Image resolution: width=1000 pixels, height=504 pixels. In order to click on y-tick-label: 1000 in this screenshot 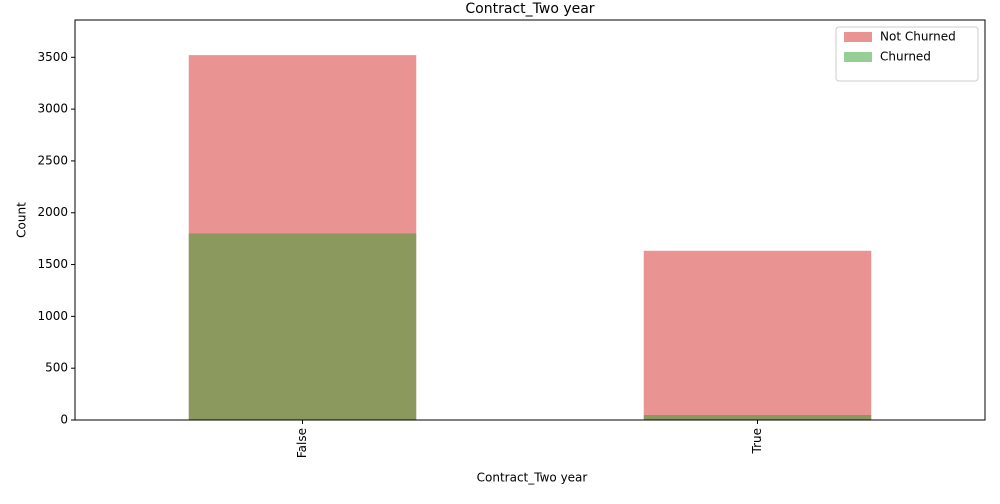, I will do `click(52, 316)`.